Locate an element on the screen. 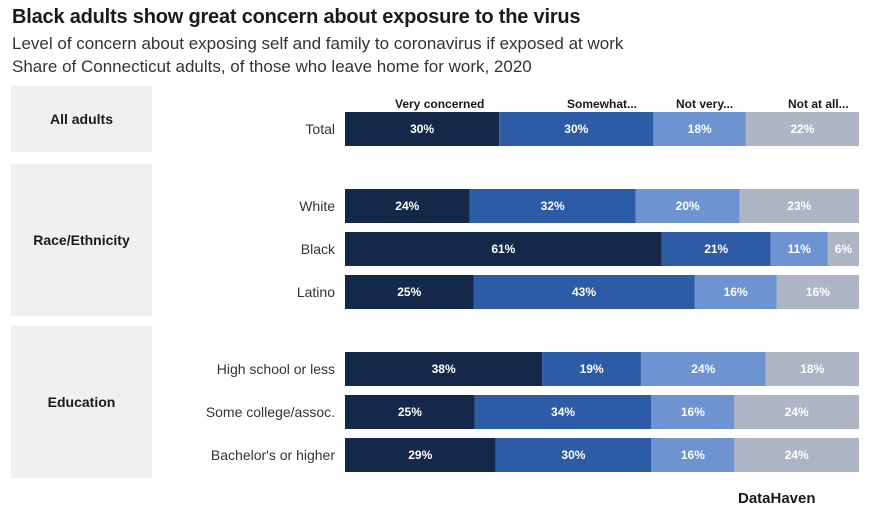 This screenshot has height=511, width=895. data-label-white-series-3: 23% is located at coordinates (799, 206).